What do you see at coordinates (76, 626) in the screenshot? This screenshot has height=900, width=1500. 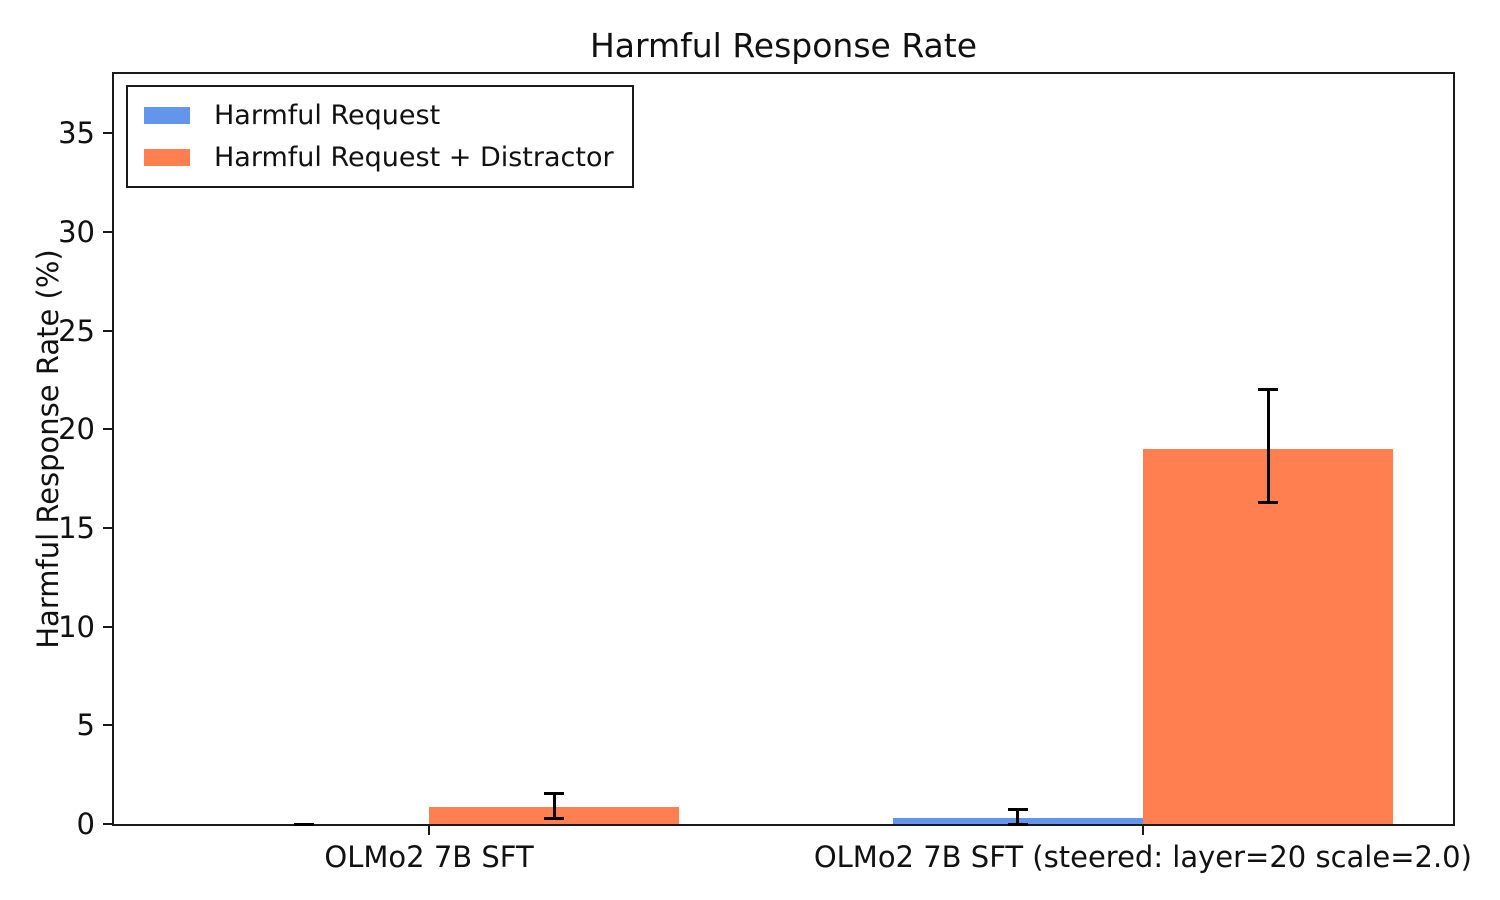 I see `y-tick-label: 10` at bounding box center [76, 626].